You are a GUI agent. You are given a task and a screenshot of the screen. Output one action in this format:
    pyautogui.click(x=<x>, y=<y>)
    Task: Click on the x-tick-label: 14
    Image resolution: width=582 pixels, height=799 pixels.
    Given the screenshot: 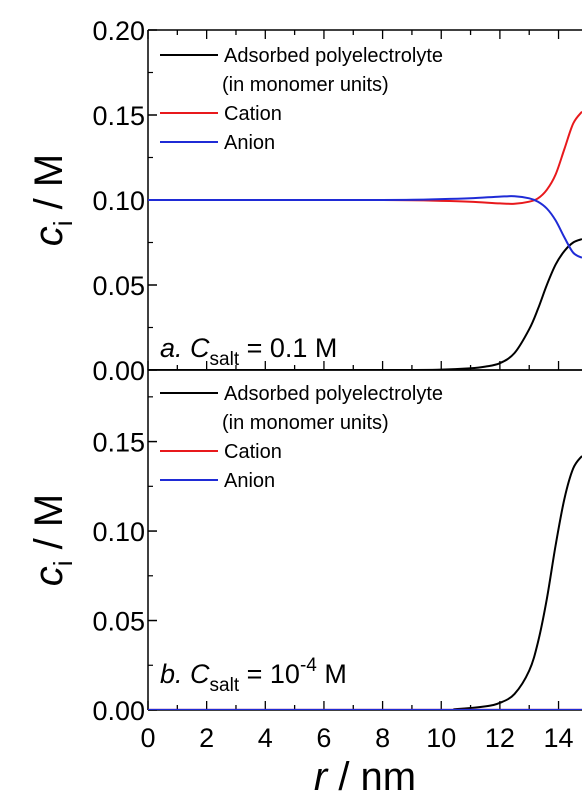 What is the action you would take?
    pyautogui.click(x=559, y=738)
    